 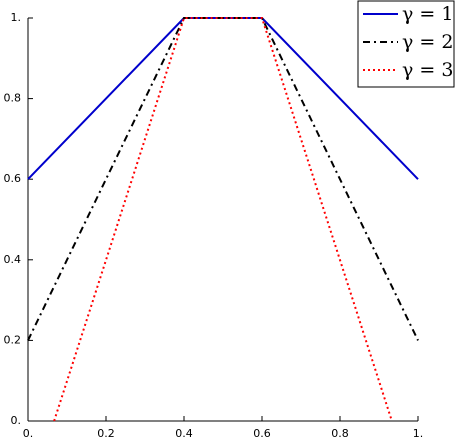 I want to click on x-tick-label: 0.6, so click(x=262, y=433).